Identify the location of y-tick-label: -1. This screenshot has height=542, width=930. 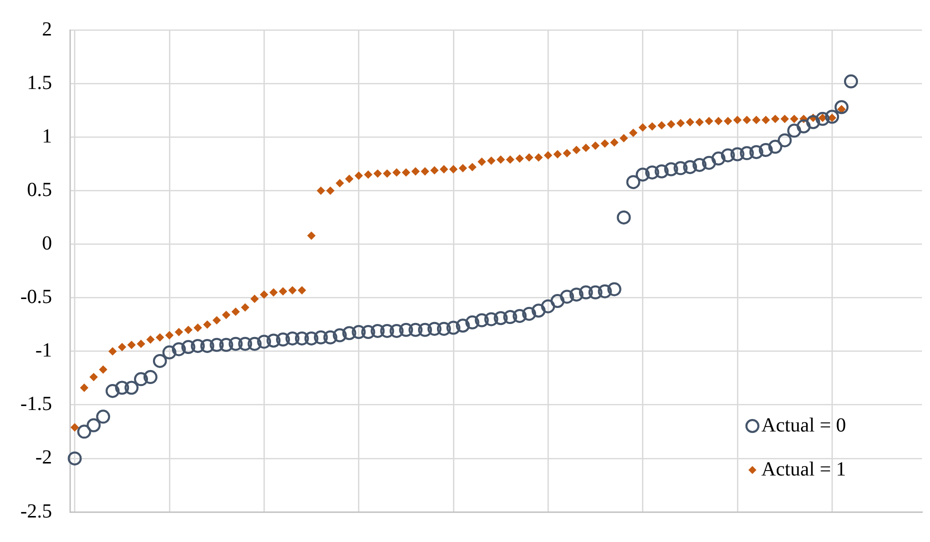
(43, 351).